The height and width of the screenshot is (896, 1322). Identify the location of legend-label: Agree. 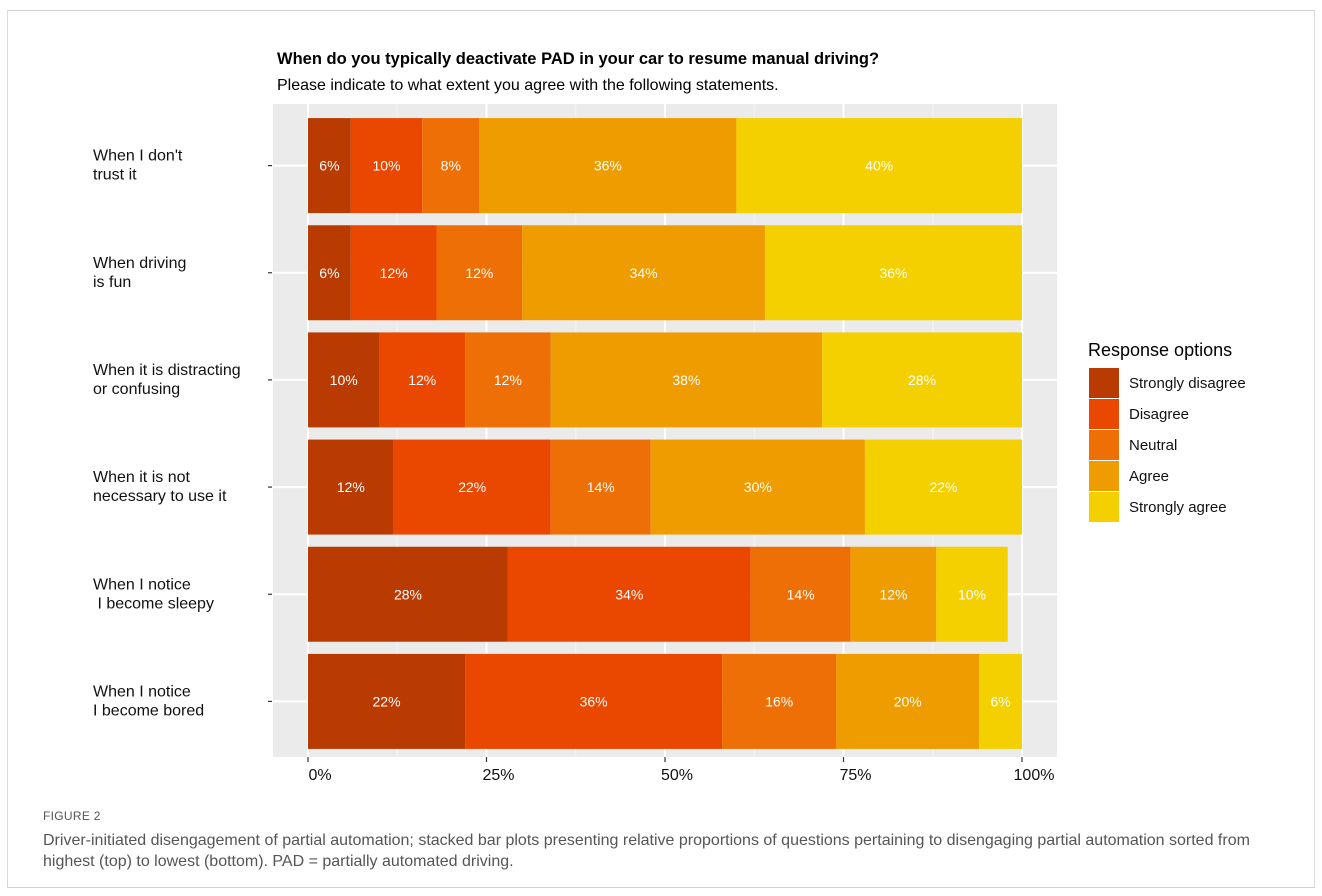
(1149, 476).